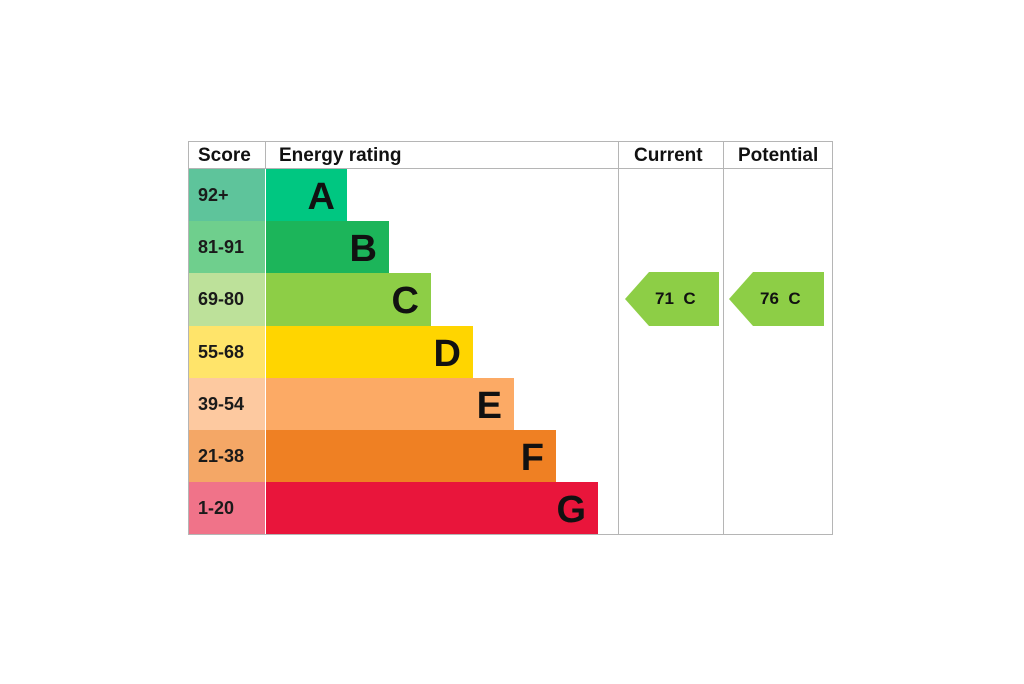 This screenshot has width=1024, height=684. Describe the element at coordinates (265, 155) in the screenshot. I see `header-divider` at that location.